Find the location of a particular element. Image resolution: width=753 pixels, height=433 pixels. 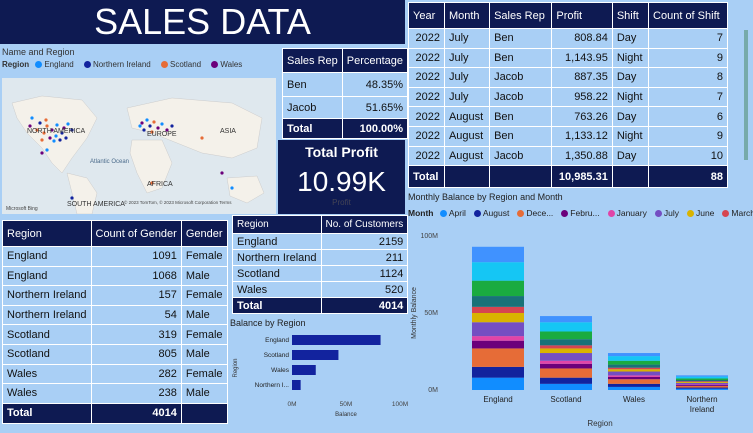

legend-item: January is located at coordinates (629, 213).